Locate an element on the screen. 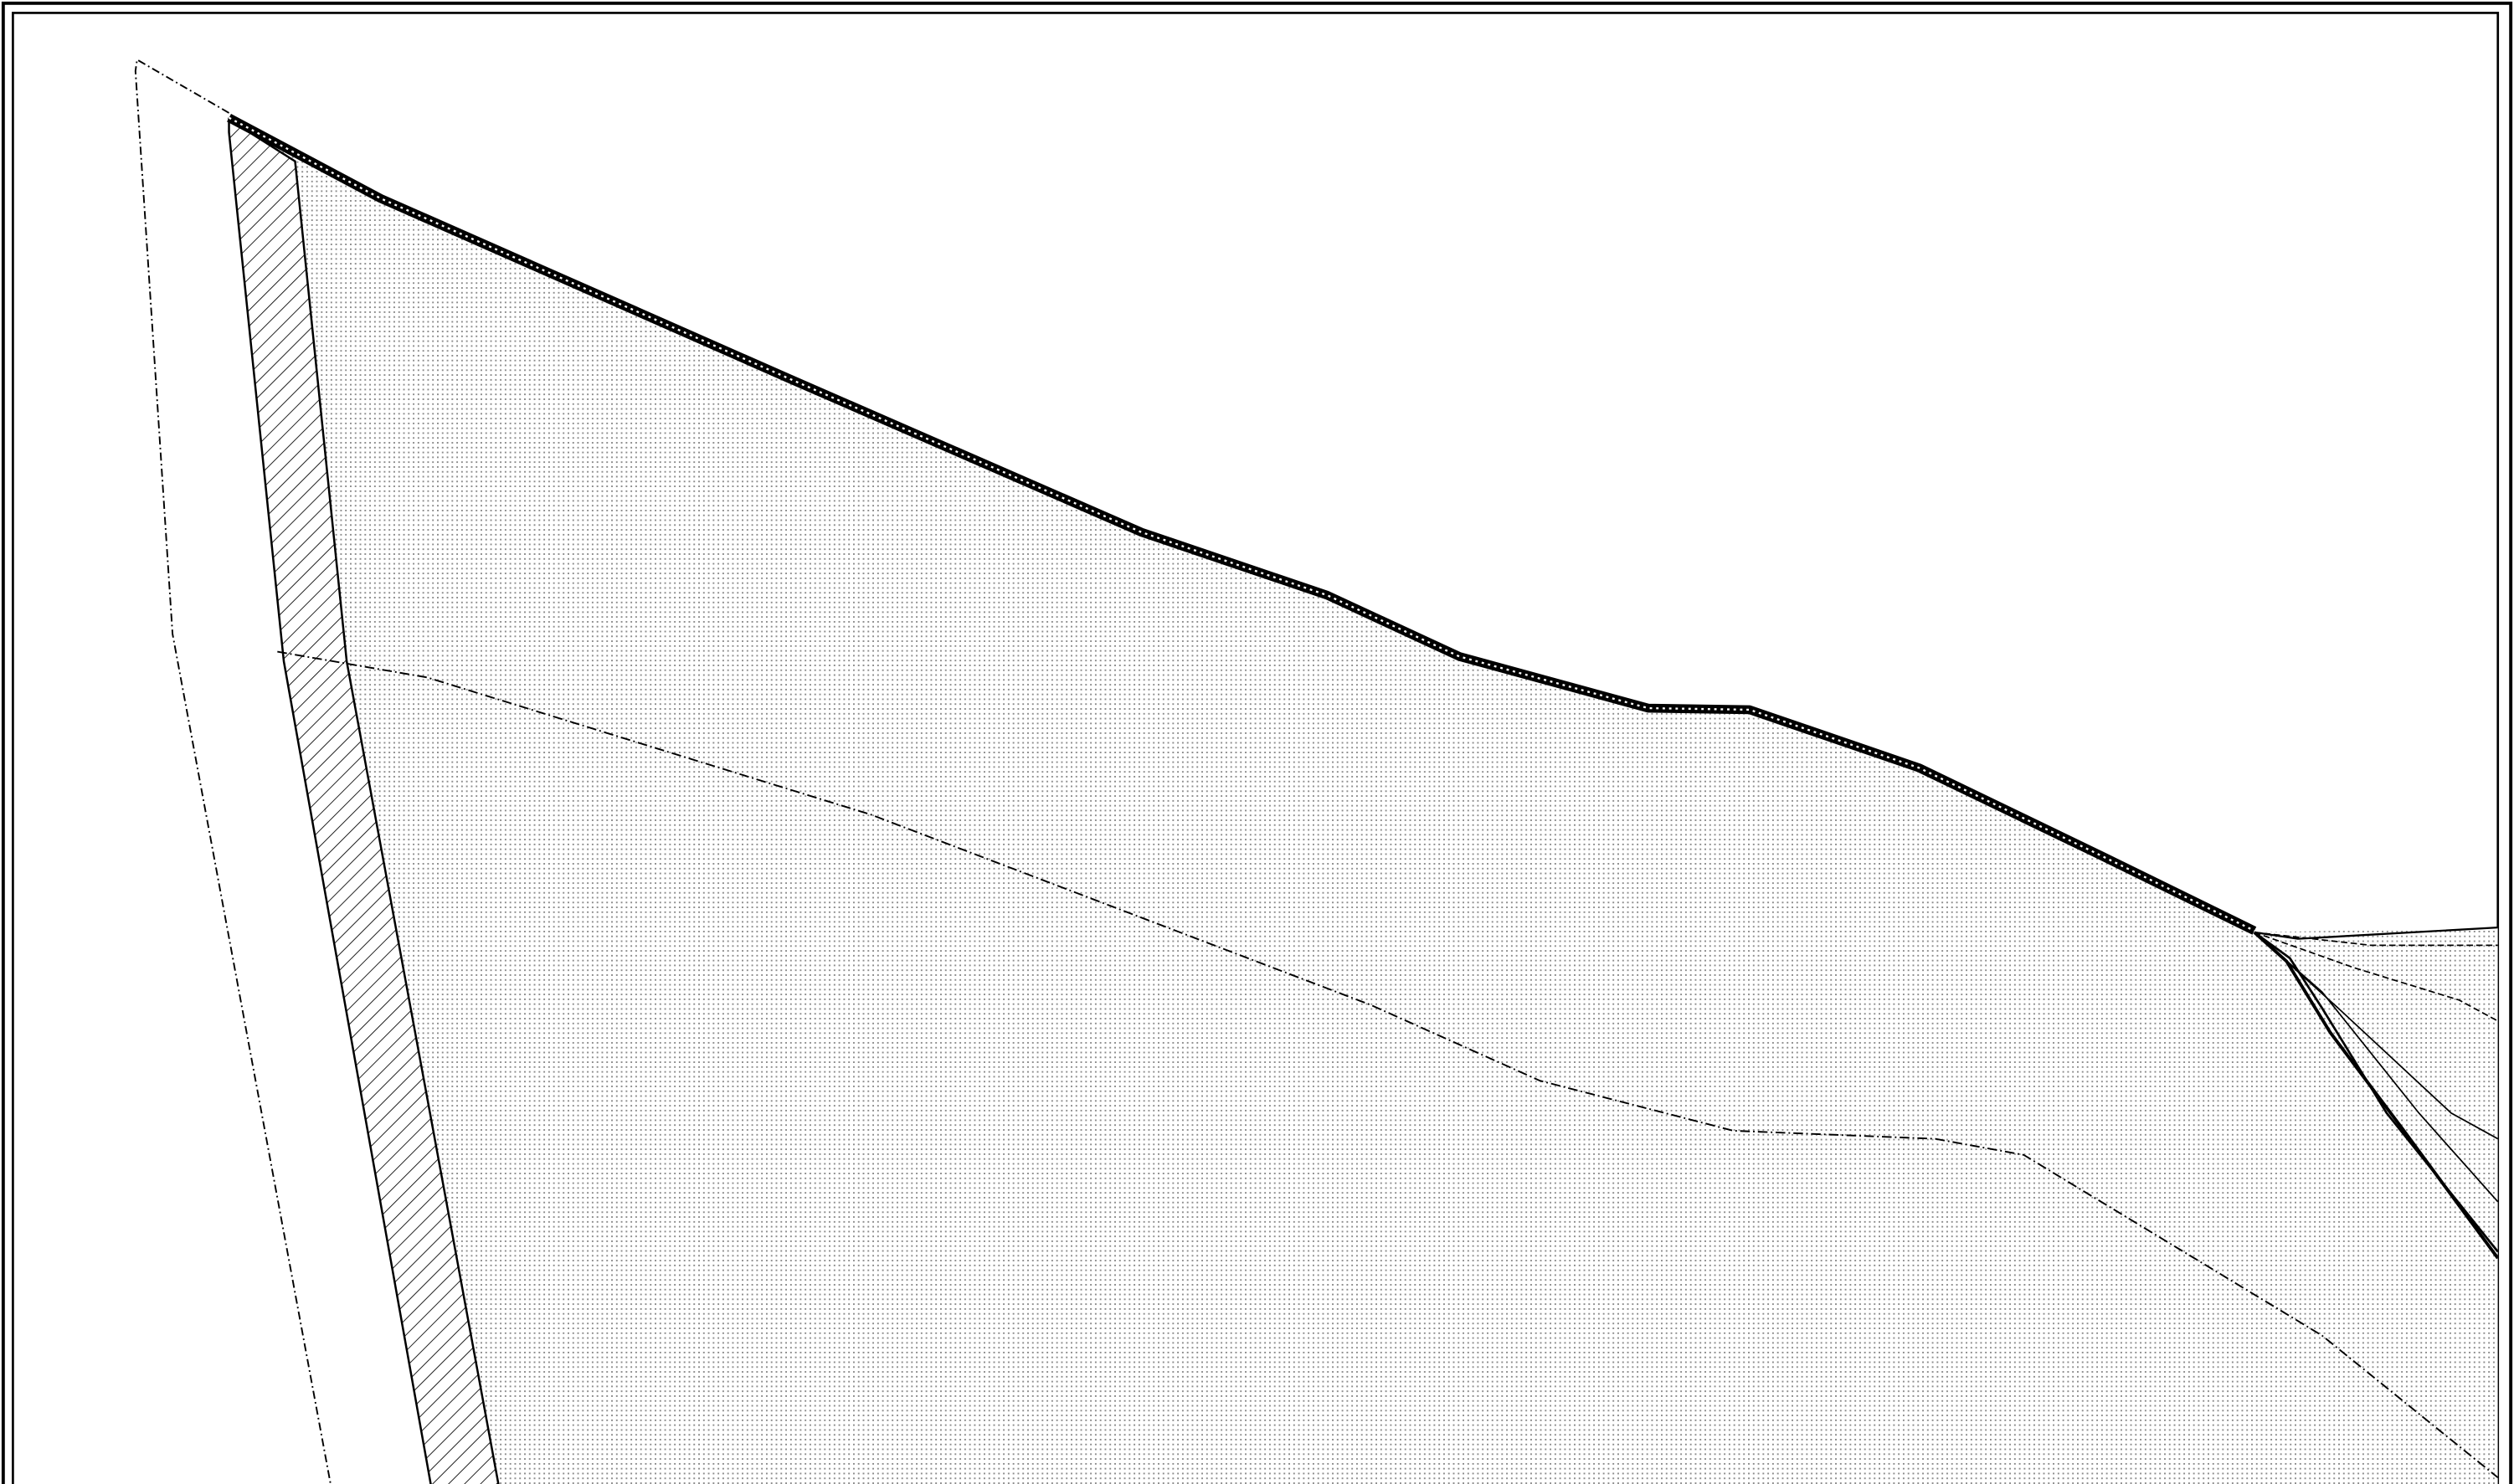  hatched-strip is located at coordinates (364, 800).